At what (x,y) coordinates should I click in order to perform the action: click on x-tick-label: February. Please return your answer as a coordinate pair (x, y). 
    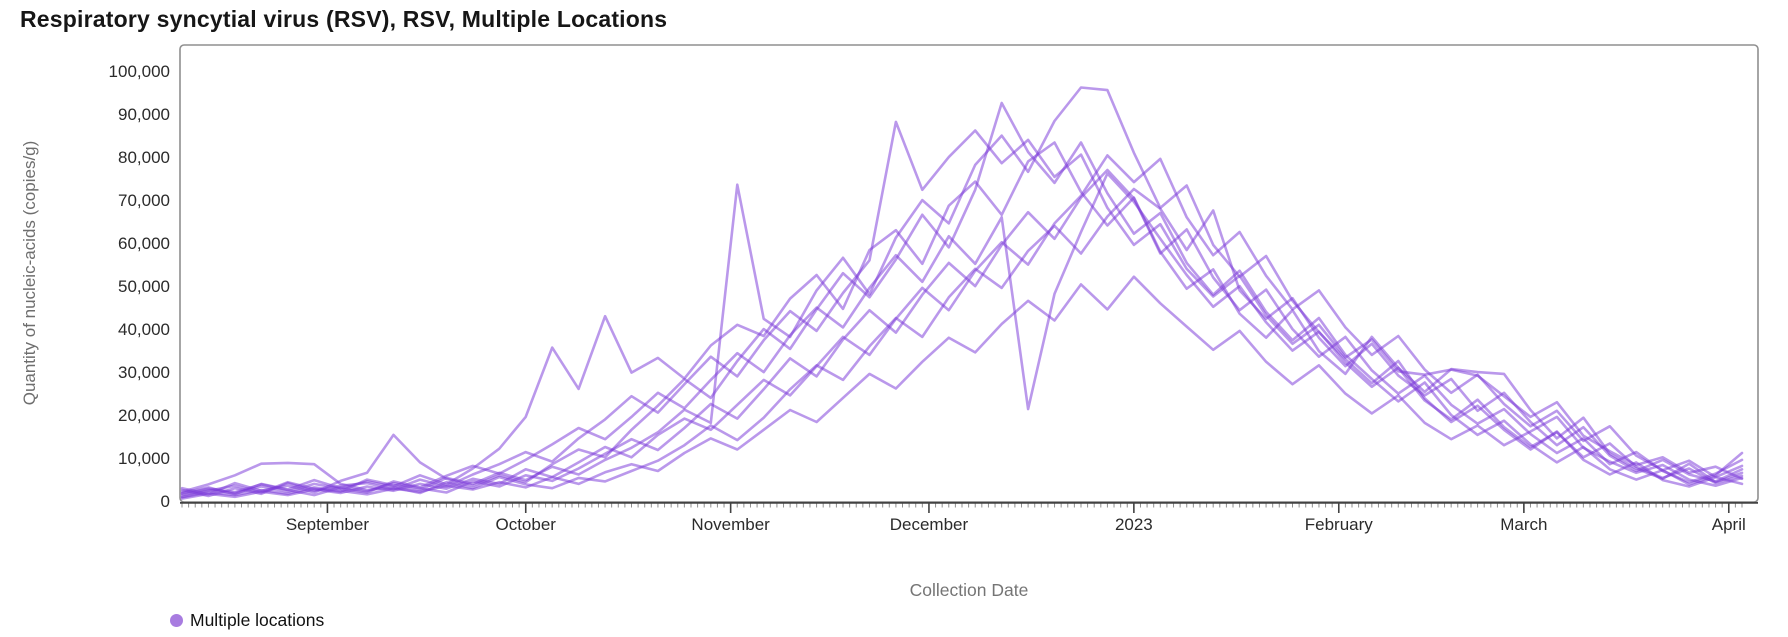
    Looking at the image, I should click on (1338, 524).